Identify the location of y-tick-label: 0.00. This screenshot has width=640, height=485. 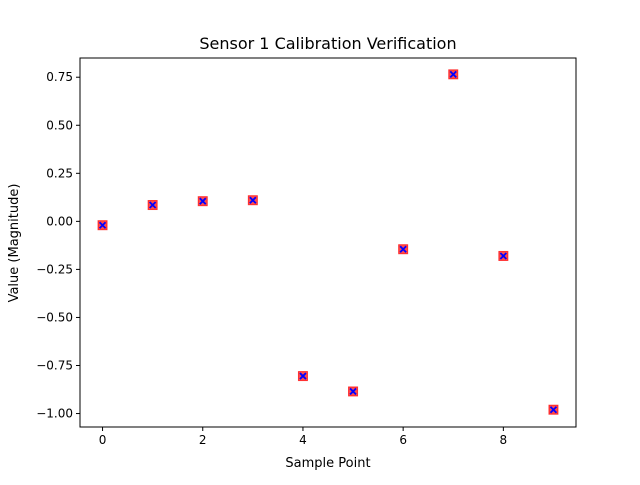
(59, 221).